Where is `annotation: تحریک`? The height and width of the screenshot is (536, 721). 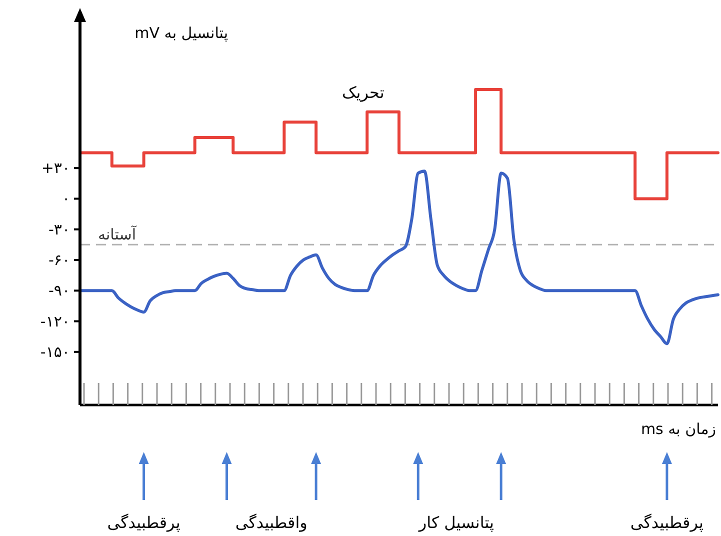
annotation: تحریک is located at coordinates (363, 92).